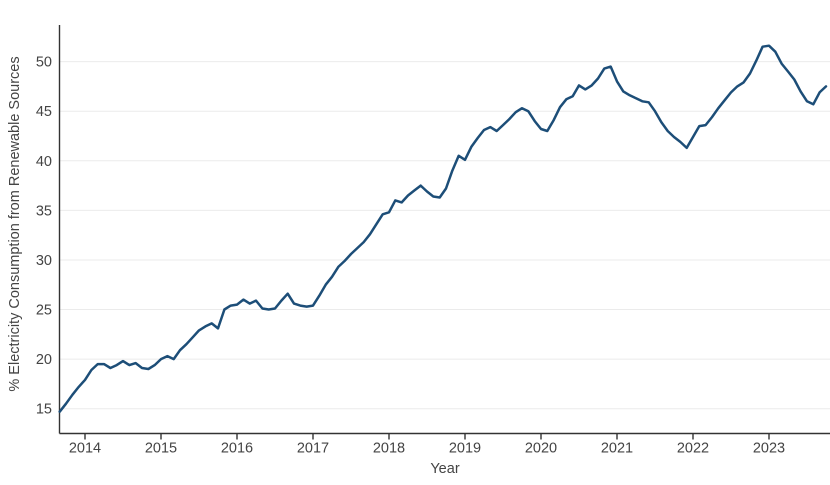  Describe the element at coordinates (313, 449) in the screenshot. I see `x-tick-label: 2017` at that location.